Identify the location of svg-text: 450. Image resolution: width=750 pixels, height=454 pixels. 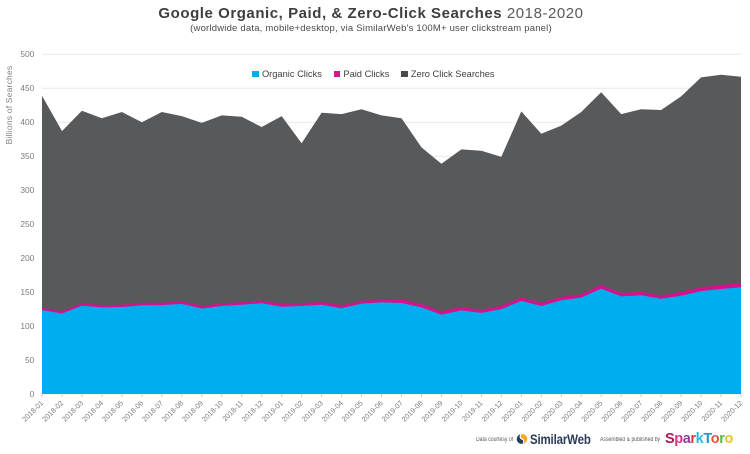
(27, 88).